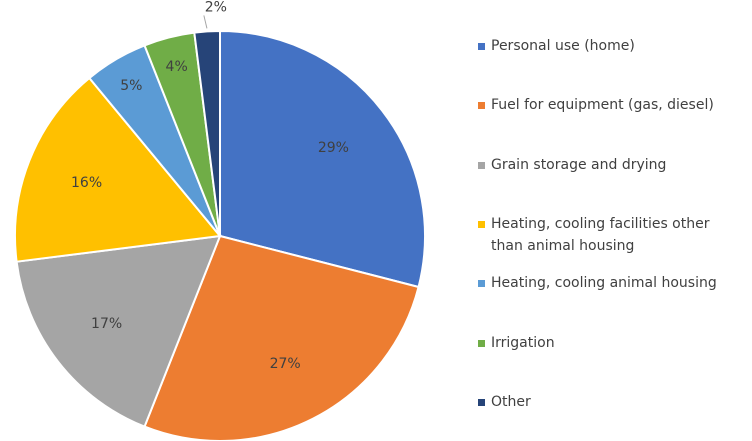 This screenshot has width=752, height=441. I want to click on legend-label: Grain storage and drying, so click(579, 164).